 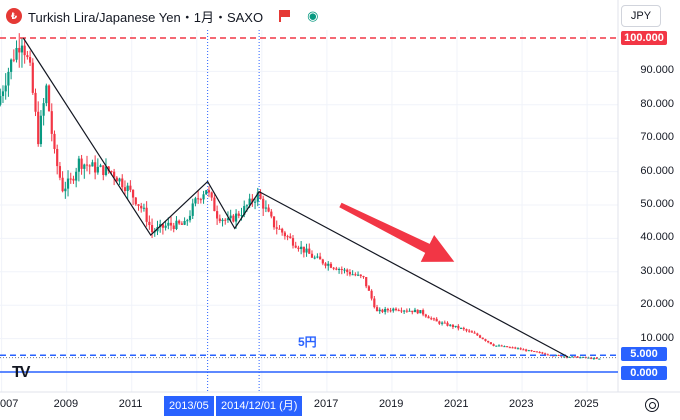 I want to click on time-marker-badge: 2014/12/01 (月), so click(x=259, y=406).